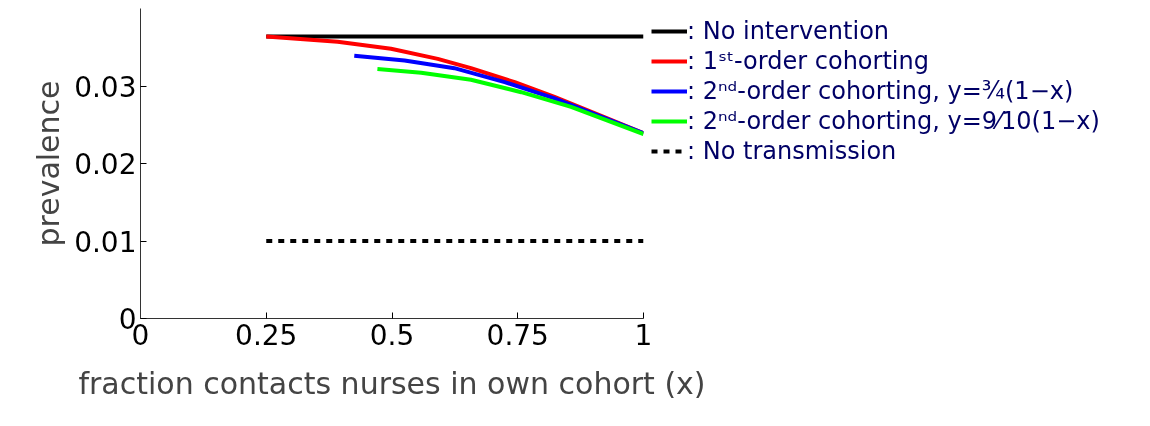 Image resolution: width=1150 pixels, height=426 pixels. I want to click on x-tick-label: 0.75, so click(517, 335).